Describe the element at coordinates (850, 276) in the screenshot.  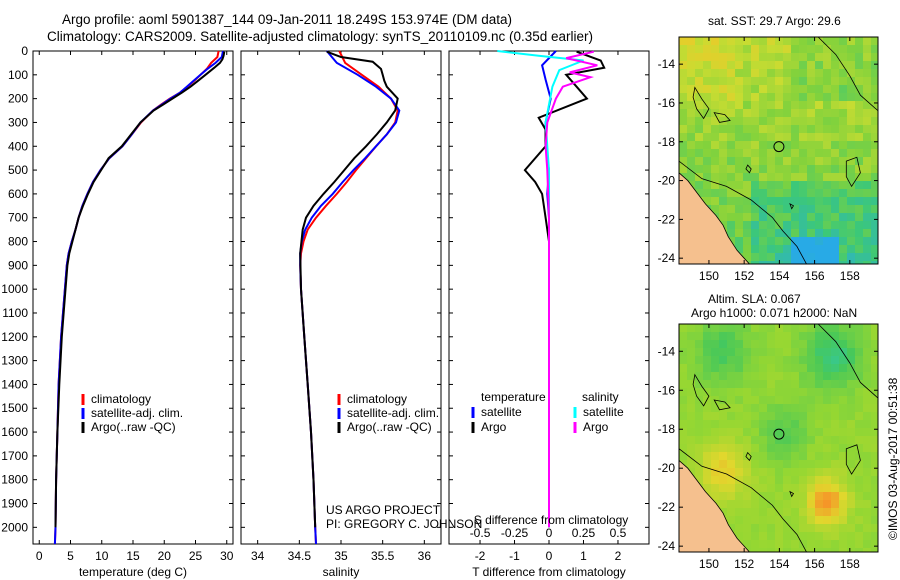
I see `map-x-tick-label: 158` at that location.